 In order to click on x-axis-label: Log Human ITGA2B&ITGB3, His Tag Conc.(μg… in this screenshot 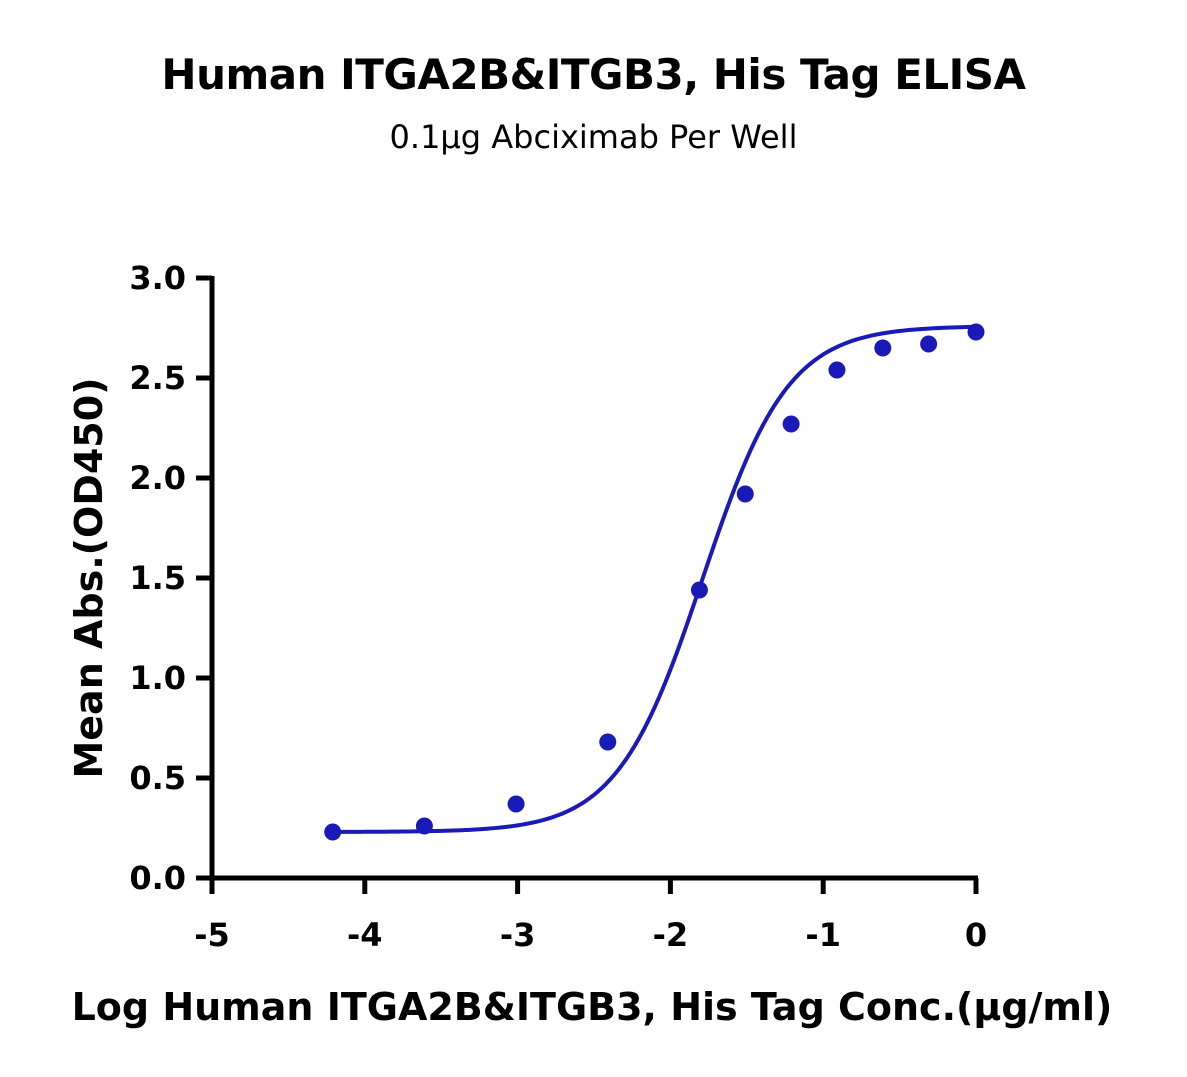, I will do `click(592, 1007)`.